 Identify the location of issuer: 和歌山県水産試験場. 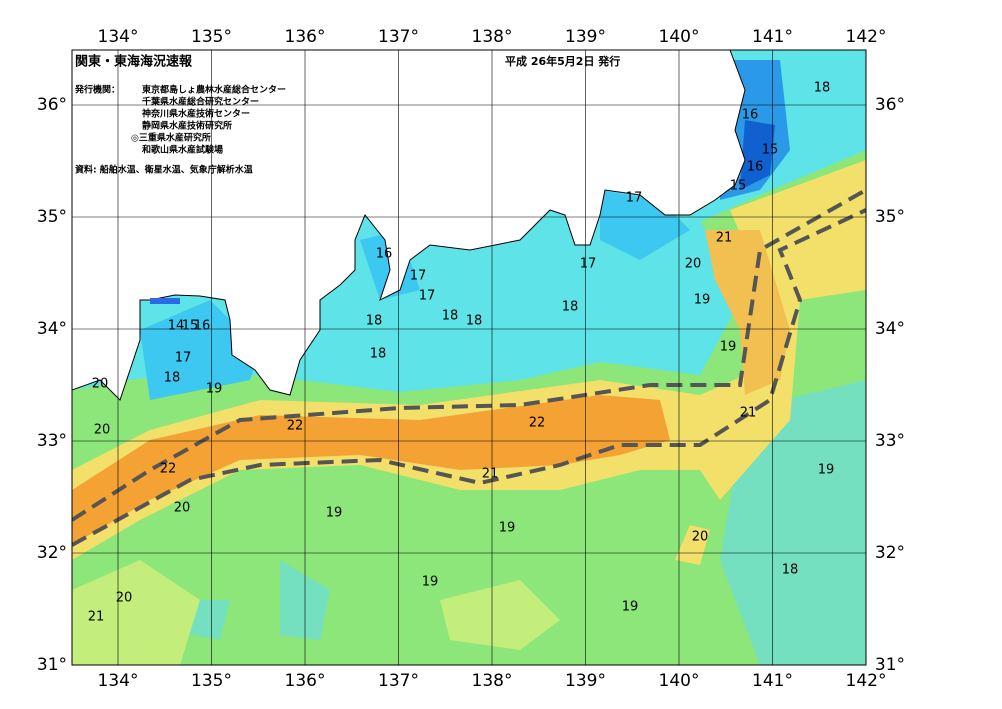
(182, 150).